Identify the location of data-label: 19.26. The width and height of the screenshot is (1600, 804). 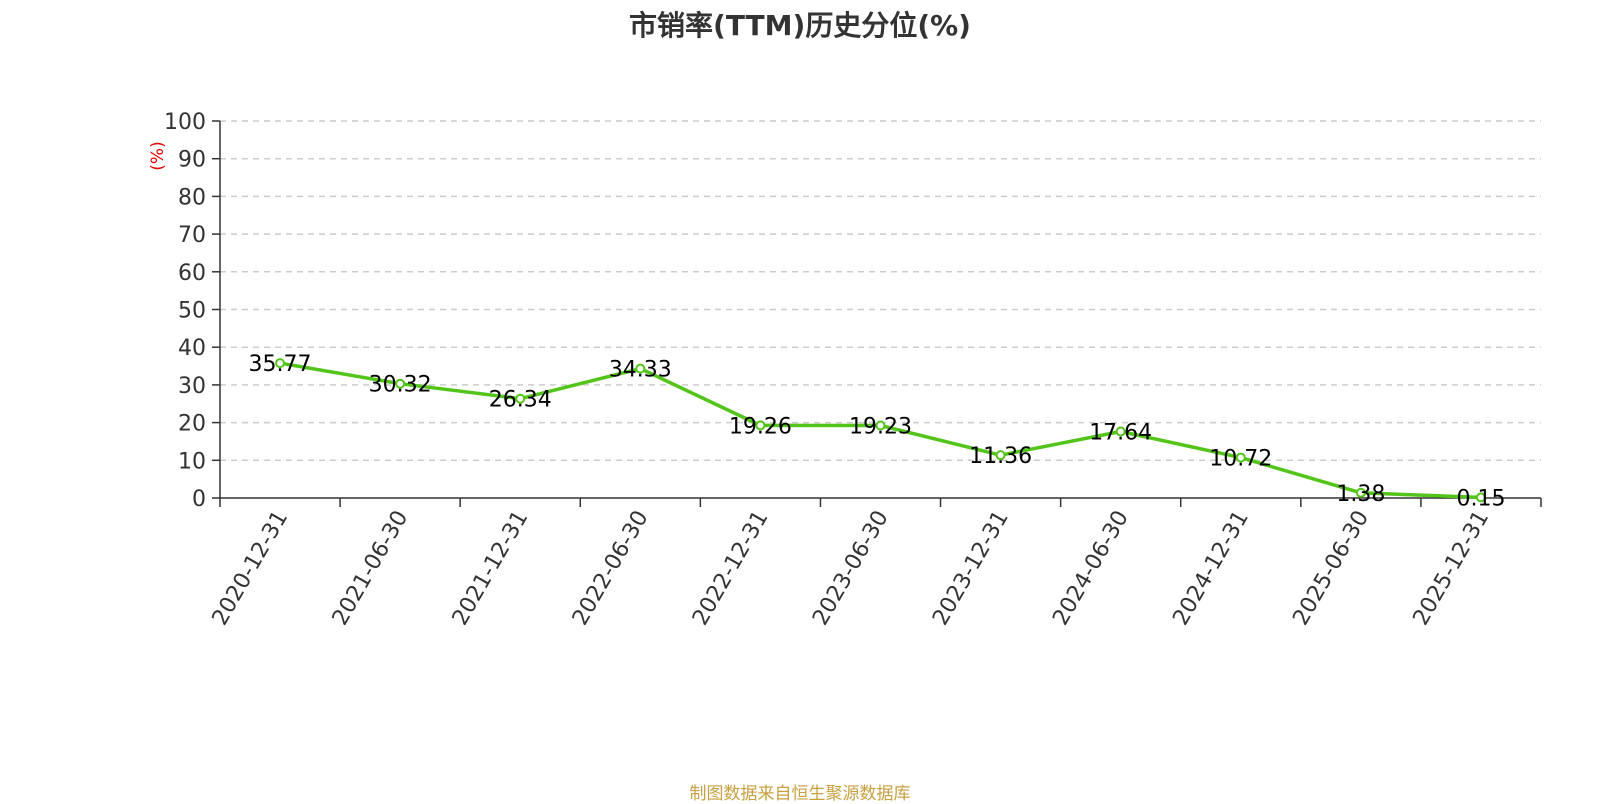
(760, 426).